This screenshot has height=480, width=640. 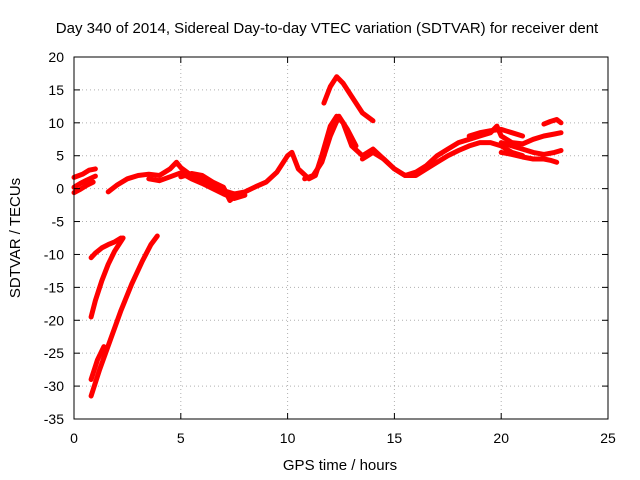 What do you see at coordinates (54, 419) in the screenshot?
I see `y-tick-label: -35` at bounding box center [54, 419].